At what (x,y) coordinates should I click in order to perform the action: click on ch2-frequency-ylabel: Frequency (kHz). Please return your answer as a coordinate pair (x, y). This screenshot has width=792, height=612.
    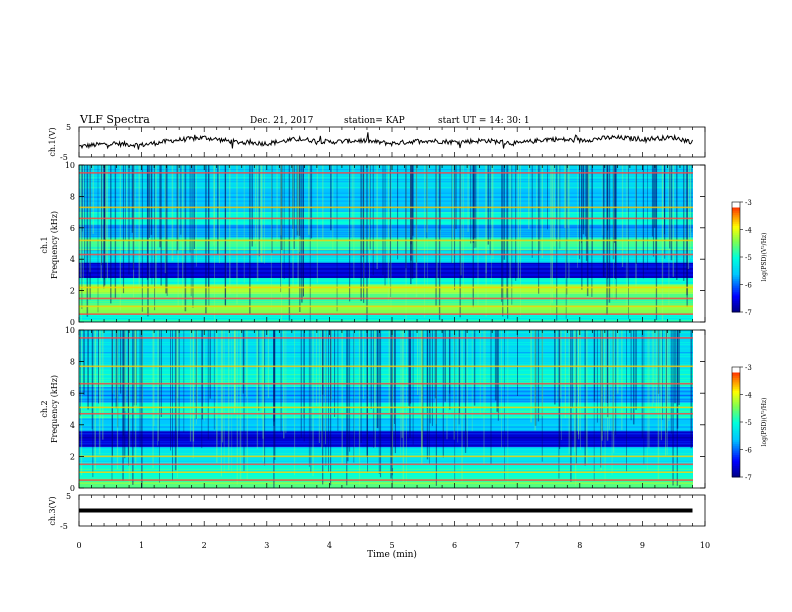
    Looking at the image, I should click on (54, 409).